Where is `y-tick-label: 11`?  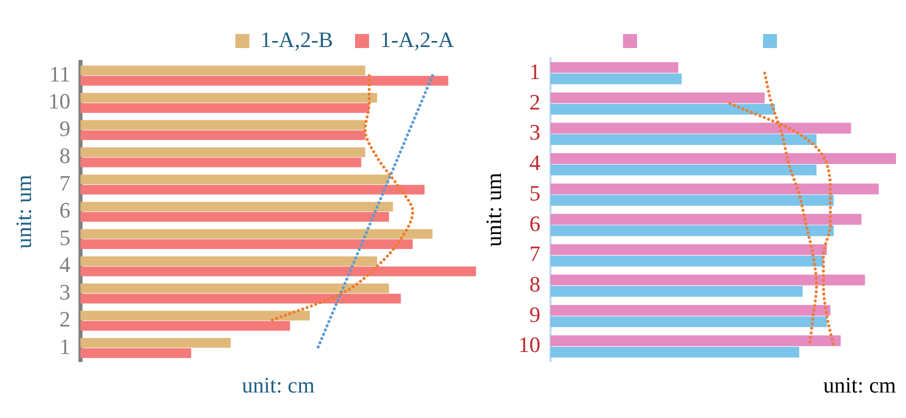 y-tick-label: 11 is located at coordinates (59, 73).